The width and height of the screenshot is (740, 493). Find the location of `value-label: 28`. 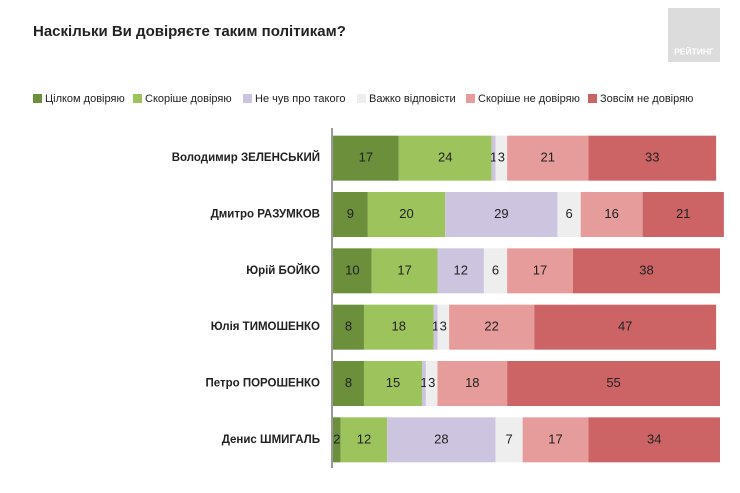

value-label: 28 is located at coordinates (441, 438).